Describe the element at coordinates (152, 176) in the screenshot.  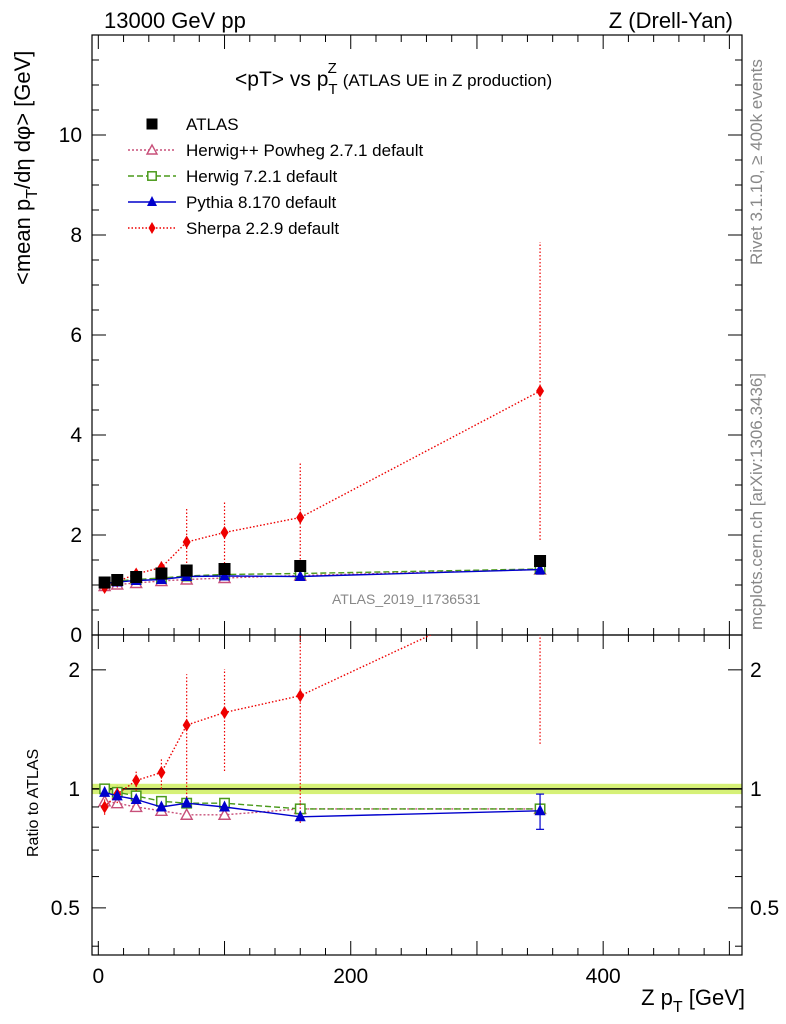
I see `legend-marker-herwig7` at that location.